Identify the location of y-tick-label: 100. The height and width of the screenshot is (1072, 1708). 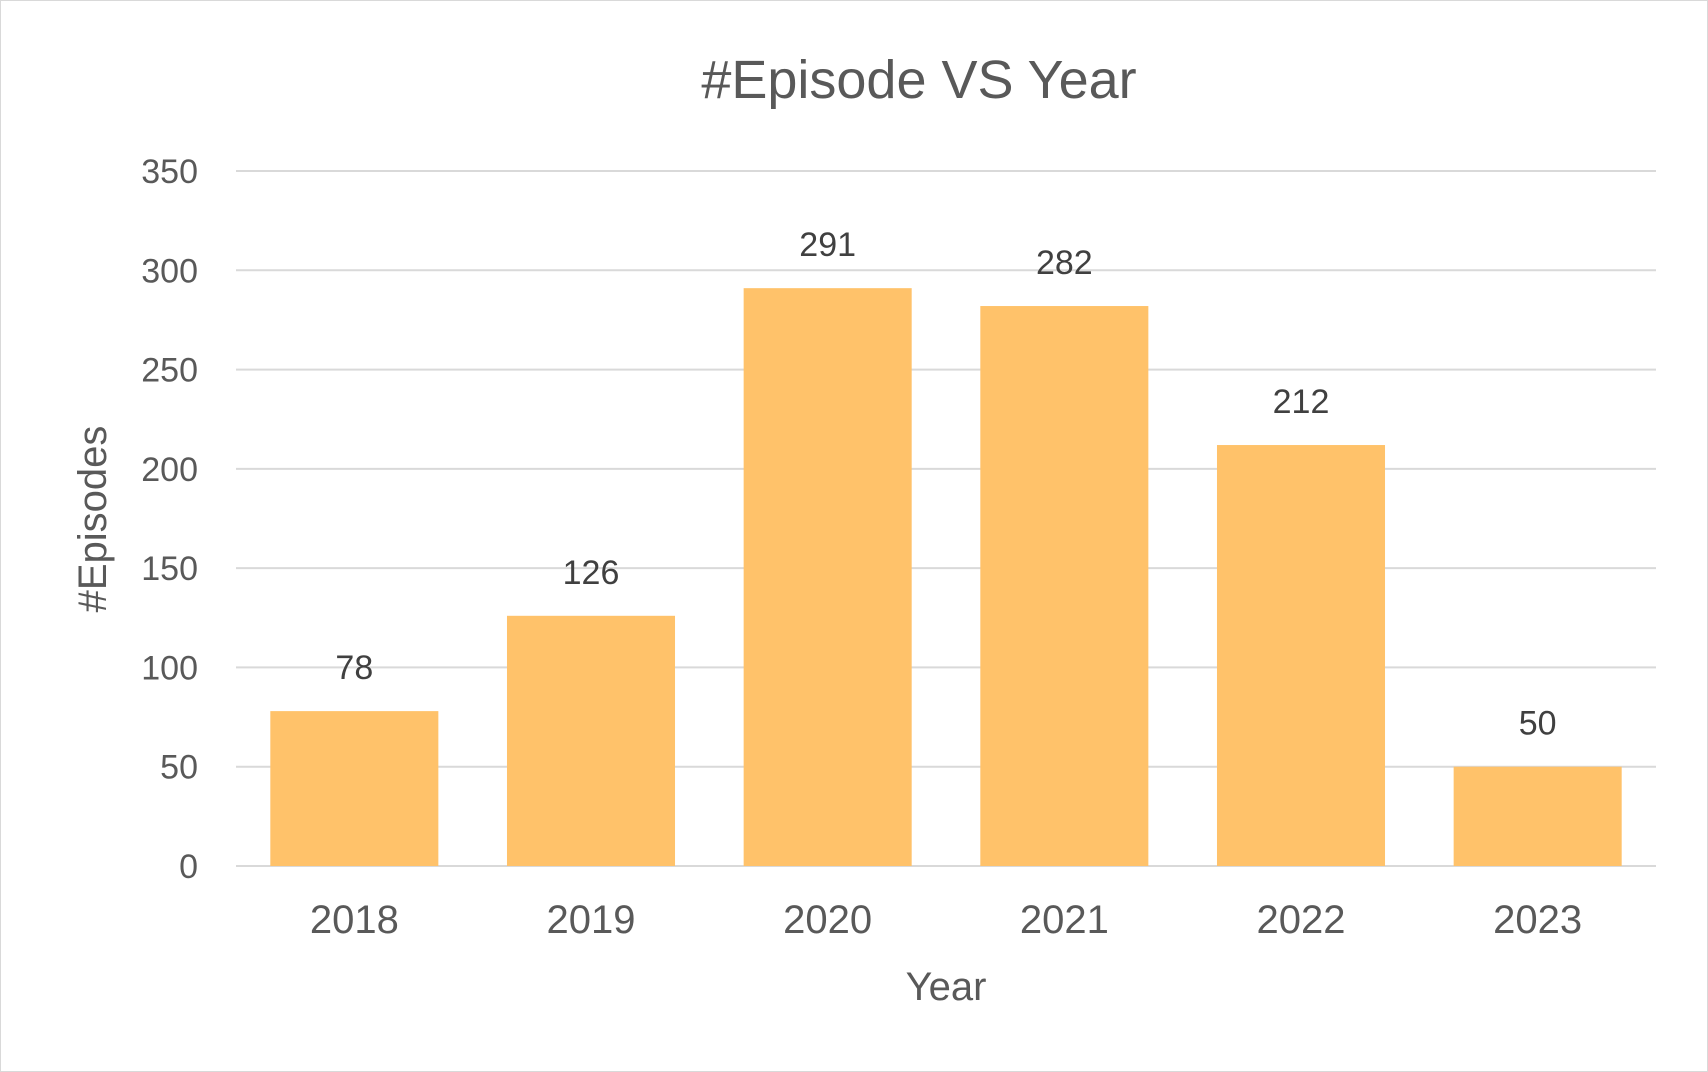
(169, 668).